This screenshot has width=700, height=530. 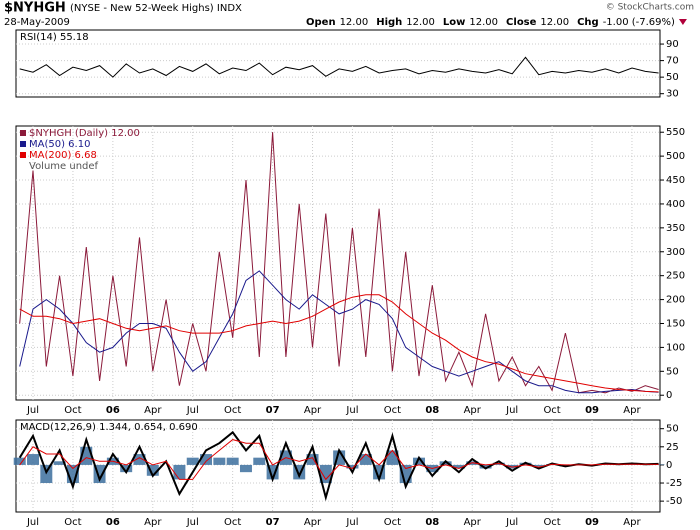 What do you see at coordinates (675, 252) in the screenshot?
I see `y-tick-label: 300` at bounding box center [675, 252].